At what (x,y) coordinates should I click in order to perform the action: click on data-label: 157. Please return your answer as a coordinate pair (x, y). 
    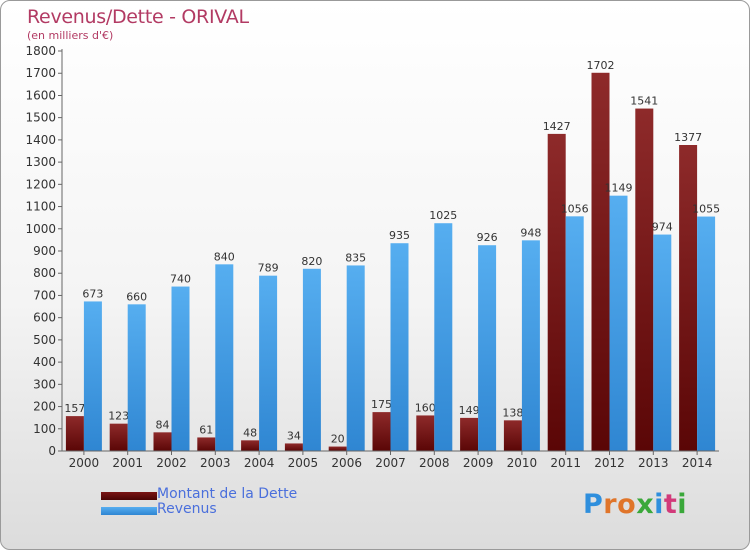
    Looking at the image, I should click on (74, 408).